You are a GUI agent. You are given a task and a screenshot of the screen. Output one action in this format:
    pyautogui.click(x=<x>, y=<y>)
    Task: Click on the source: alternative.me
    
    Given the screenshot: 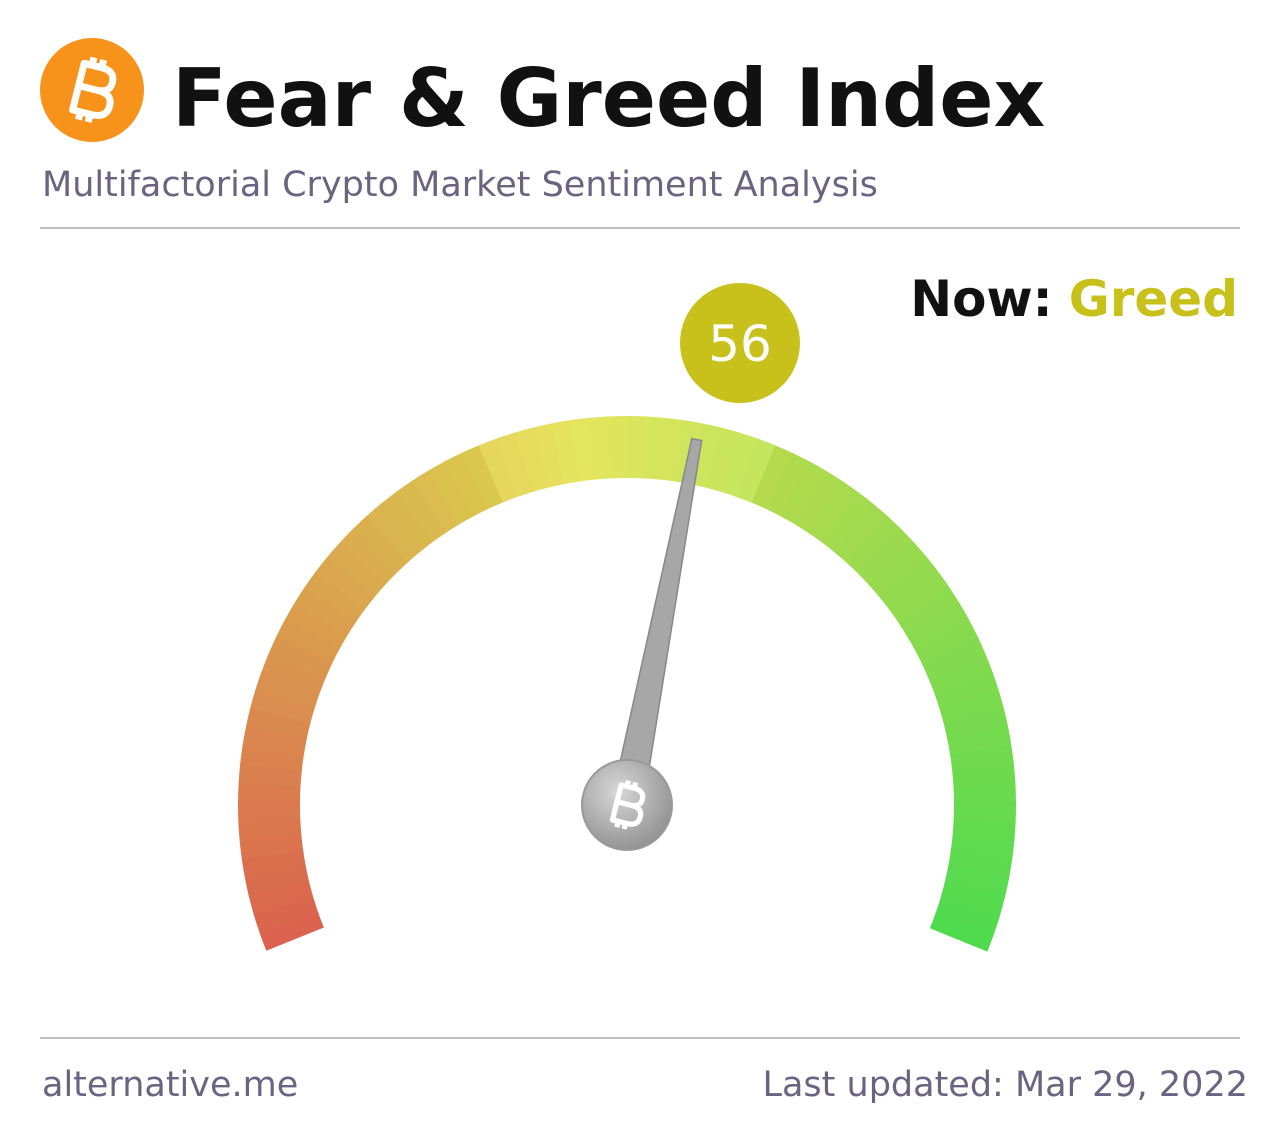 What is the action you would take?
    pyautogui.click(x=170, y=1085)
    